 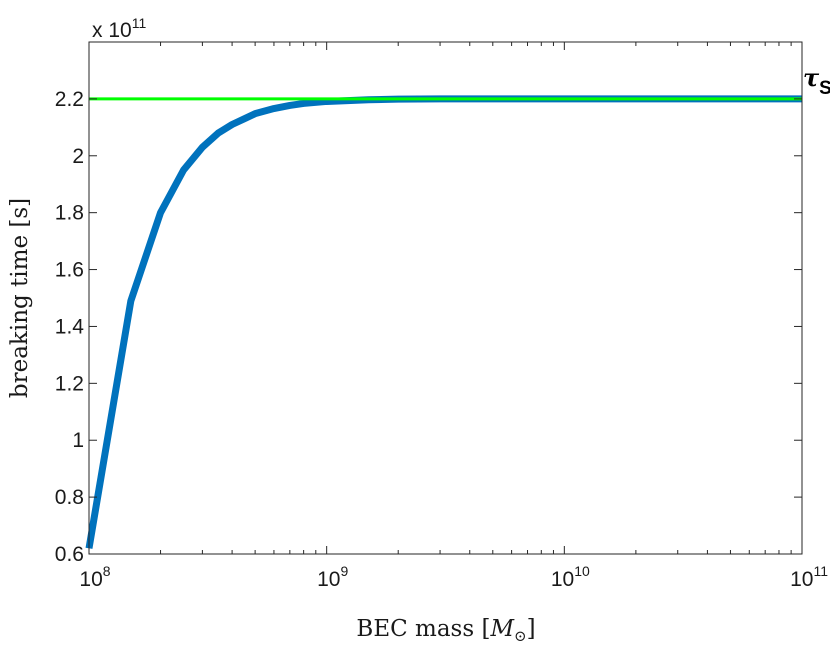 What do you see at coordinates (20, 298) in the screenshot?
I see `y-axis-label: breaking time [s]` at bounding box center [20, 298].